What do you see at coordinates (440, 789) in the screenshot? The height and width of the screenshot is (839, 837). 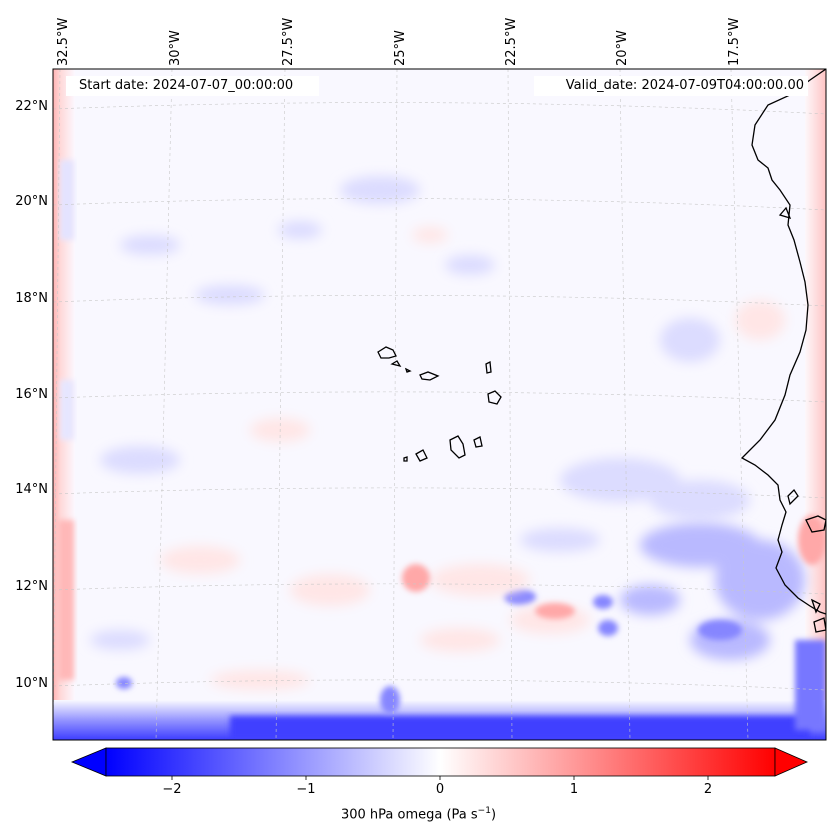 I see `colorbar-tick-label: 0` at bounding box center [440, 789].